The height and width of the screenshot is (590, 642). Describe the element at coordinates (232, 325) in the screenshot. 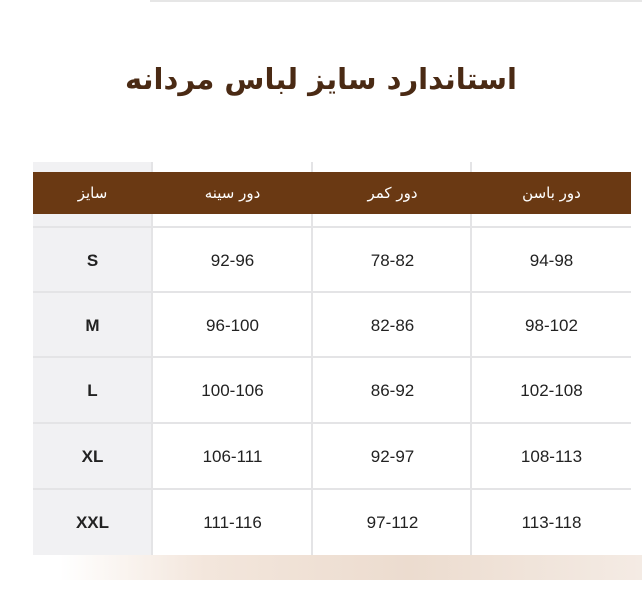

I see `cell-chest: 96-100` at that location.